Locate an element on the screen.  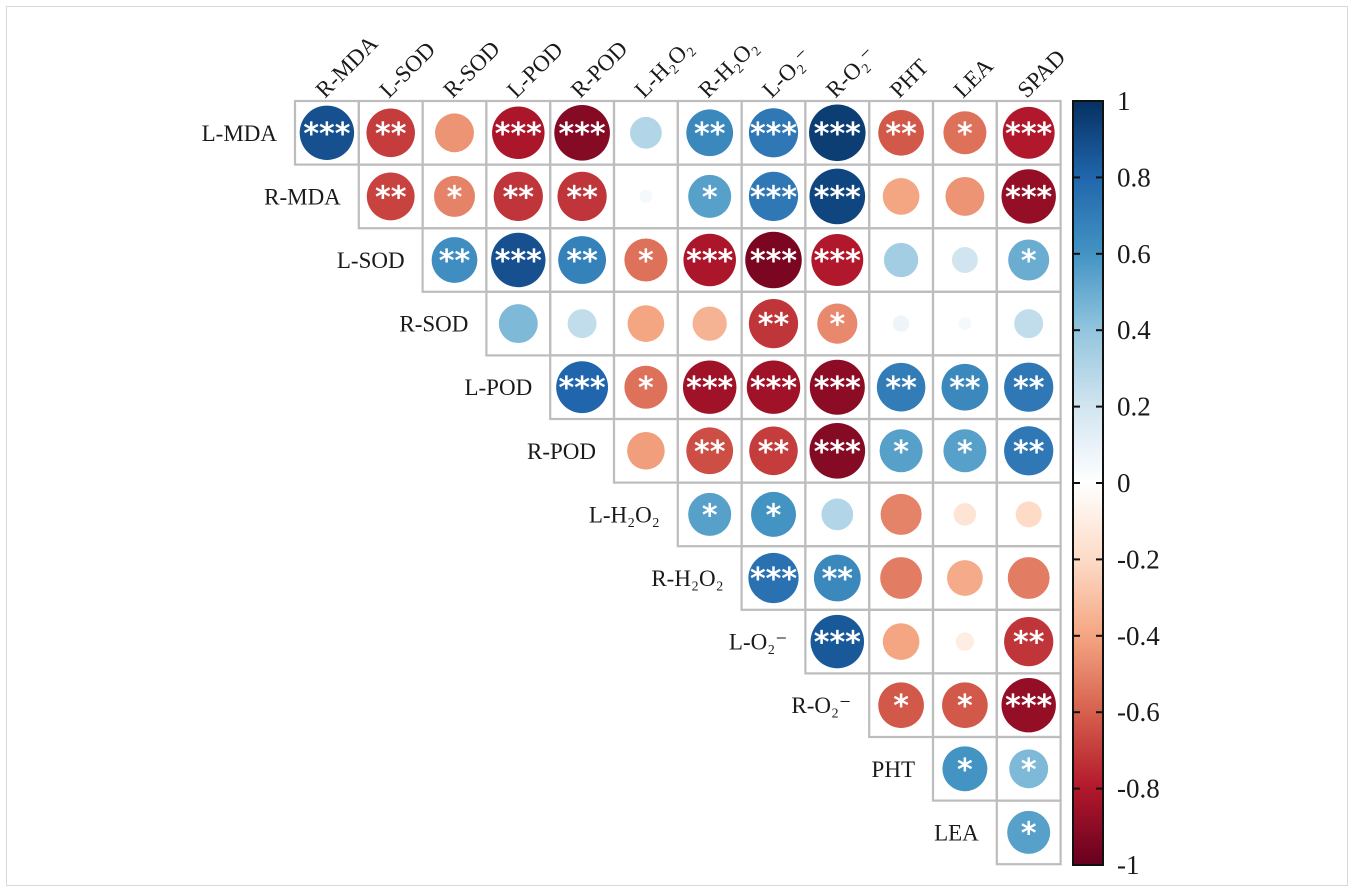
column-label: R-MDA is located at coordinates (347, 66).